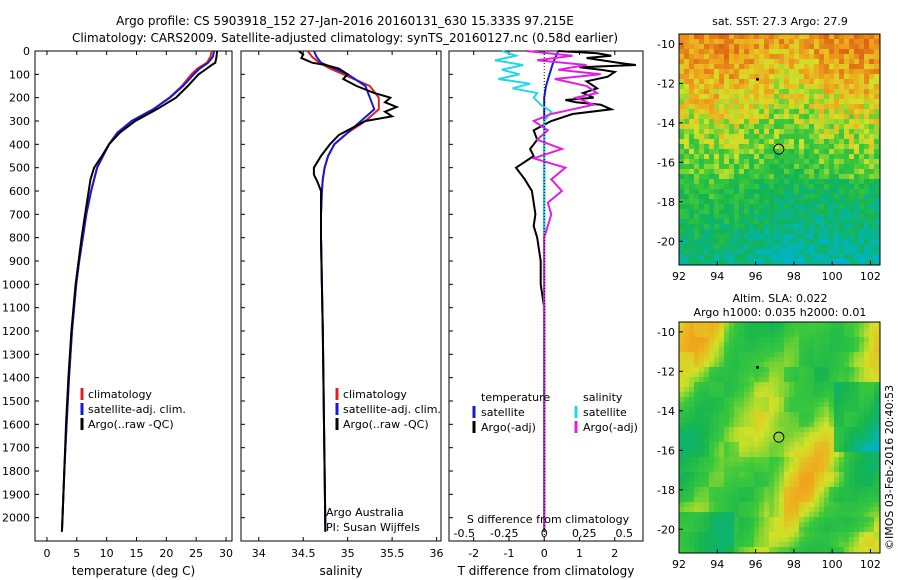 The width and height of the screenshot is (900, 580). Describe the element at coordinates (166, 553) in the screenshot. I see `temperature-xtick-label: 20` at that location.